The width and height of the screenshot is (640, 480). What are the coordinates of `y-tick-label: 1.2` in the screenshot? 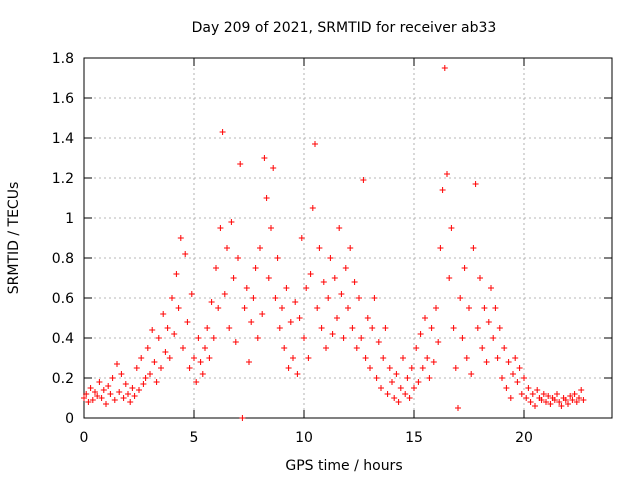 It's located at (63, 179).